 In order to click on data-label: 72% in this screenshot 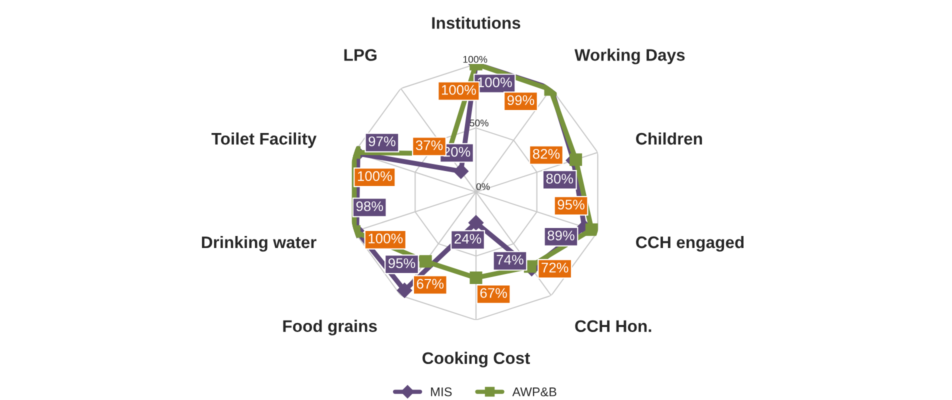, I will do `click(555, 267)`.